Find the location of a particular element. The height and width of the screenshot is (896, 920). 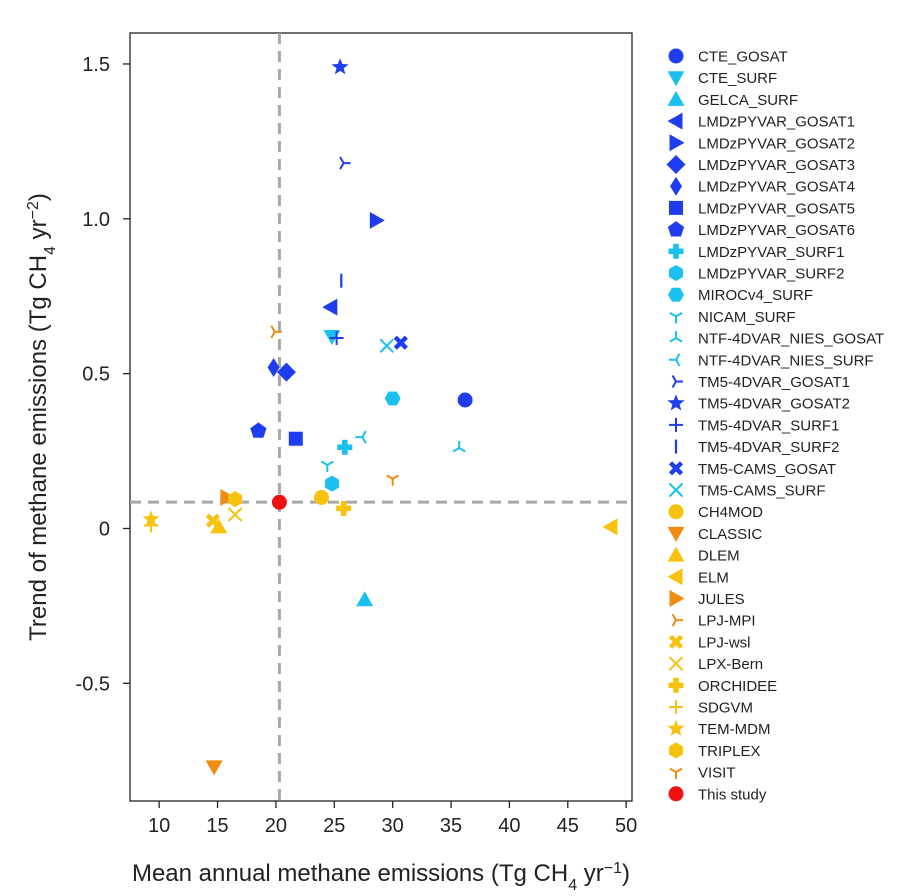

legend-label: This study is located at coordinates (732, 794).